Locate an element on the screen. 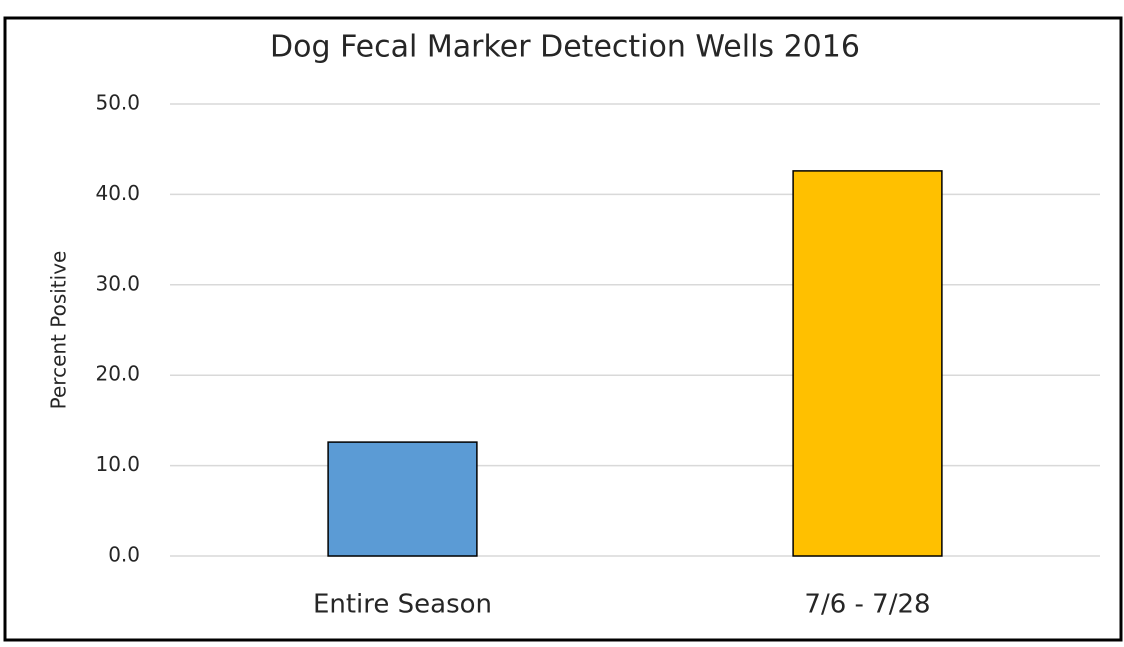 Image resolution: width=1124 pixels, height=647 pixels. y-tick-label: 30.0 is located at coordinates (117, 283).